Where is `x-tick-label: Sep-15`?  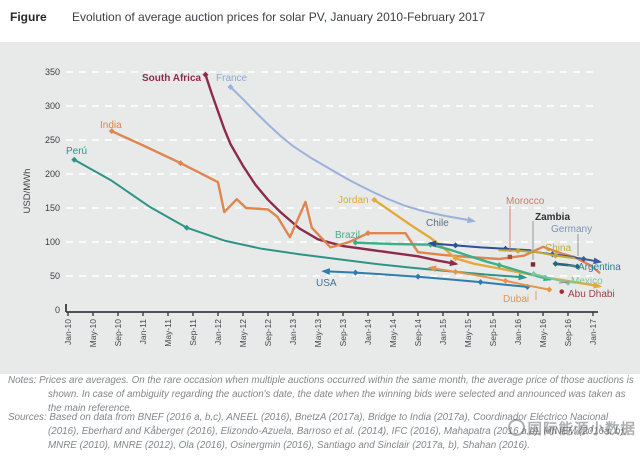
x-tick-label: Sep-15 is located at coordinates (493, 333).